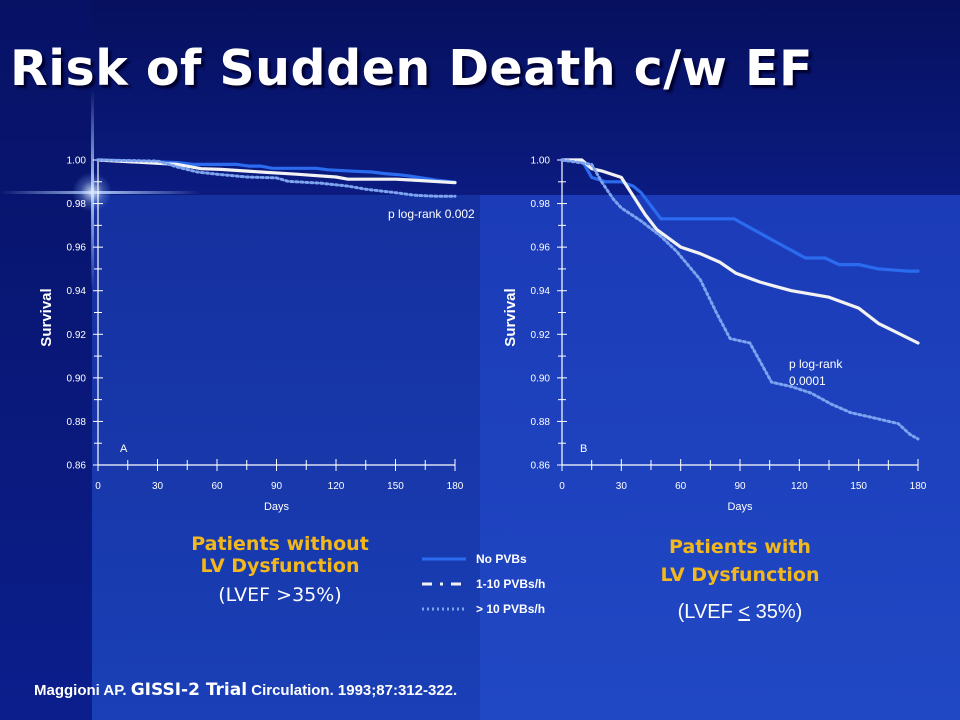 Image resolution: width=960 pixels, height=720 pixels. I want to click on right-caption-lvef-lt: <, so click(744, 612).